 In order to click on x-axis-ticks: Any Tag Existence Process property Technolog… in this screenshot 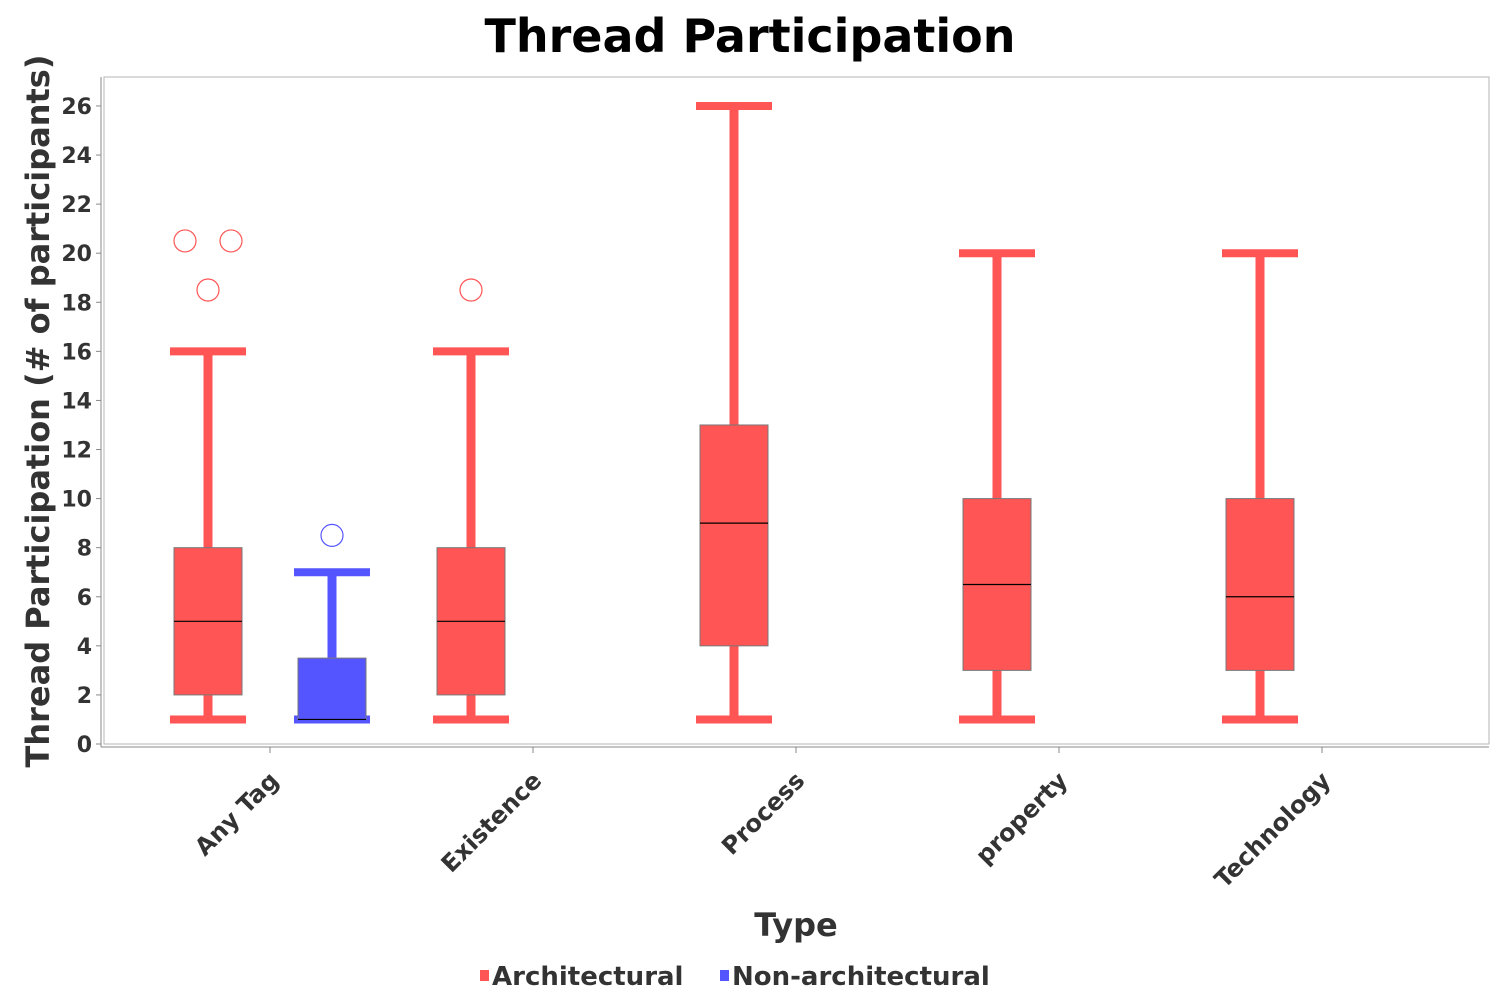, I will do `click(762, 820)`.